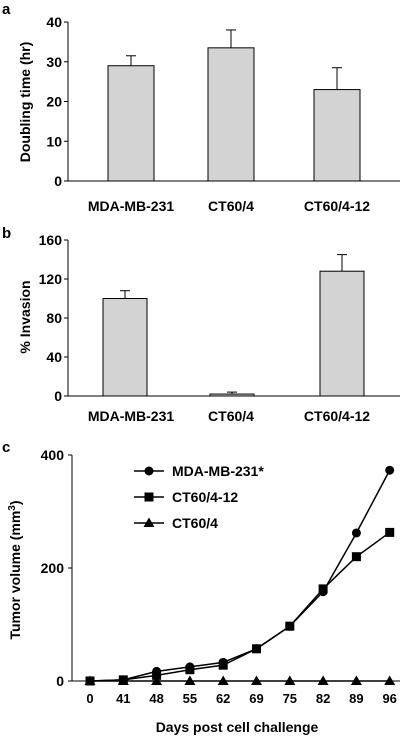 The width and height of the screenshot is (405, 737). What do you see at coordinates (54, 102) in the screenshot?
I see `y-tick-label: 20` at bounding box center [54, 102].